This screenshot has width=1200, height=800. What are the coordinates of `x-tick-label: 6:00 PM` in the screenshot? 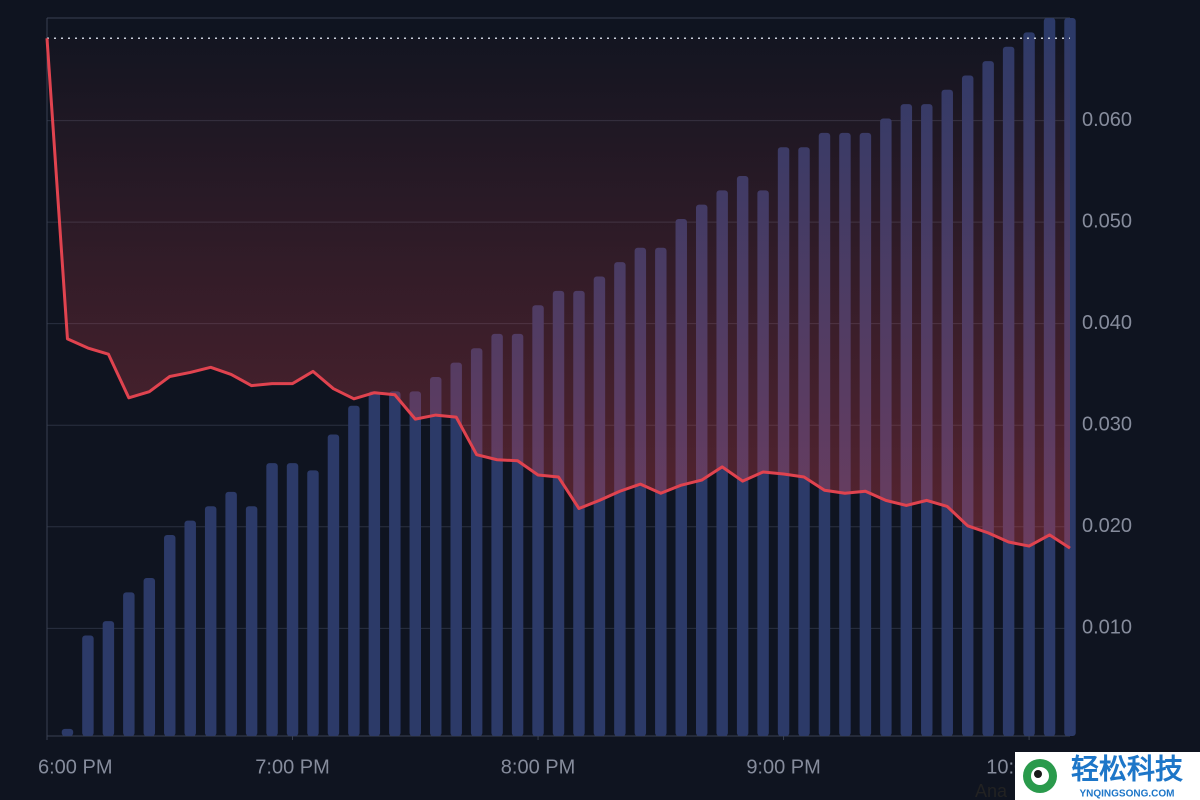 It's located at (75, 767).